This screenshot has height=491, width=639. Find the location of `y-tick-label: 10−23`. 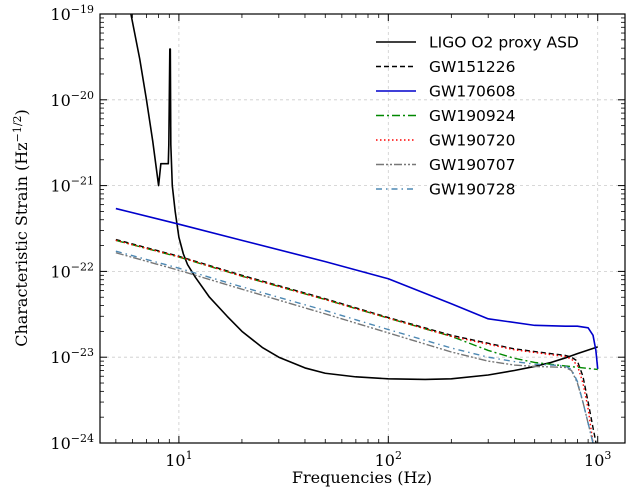

y-tick-label: 10−23 is located at coordinates (72, 356).